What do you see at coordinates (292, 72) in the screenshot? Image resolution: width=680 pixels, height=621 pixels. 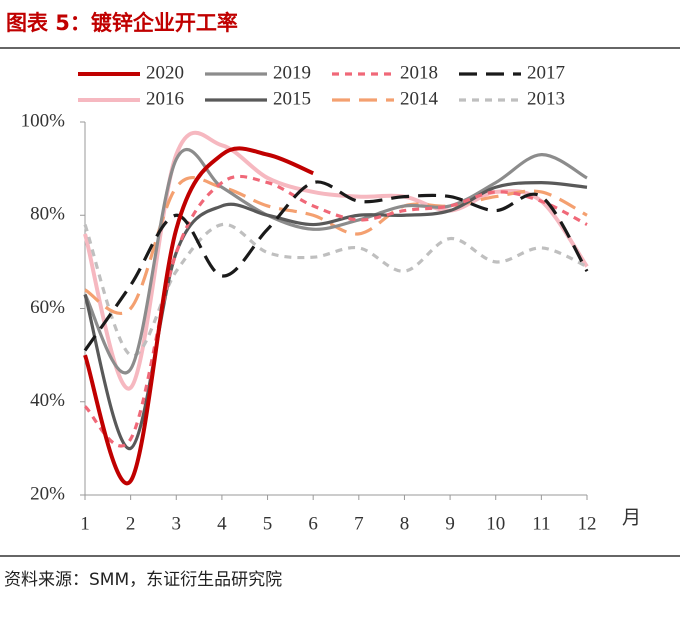 I see `legend-label: 2019` at bounding box center [292, 72].